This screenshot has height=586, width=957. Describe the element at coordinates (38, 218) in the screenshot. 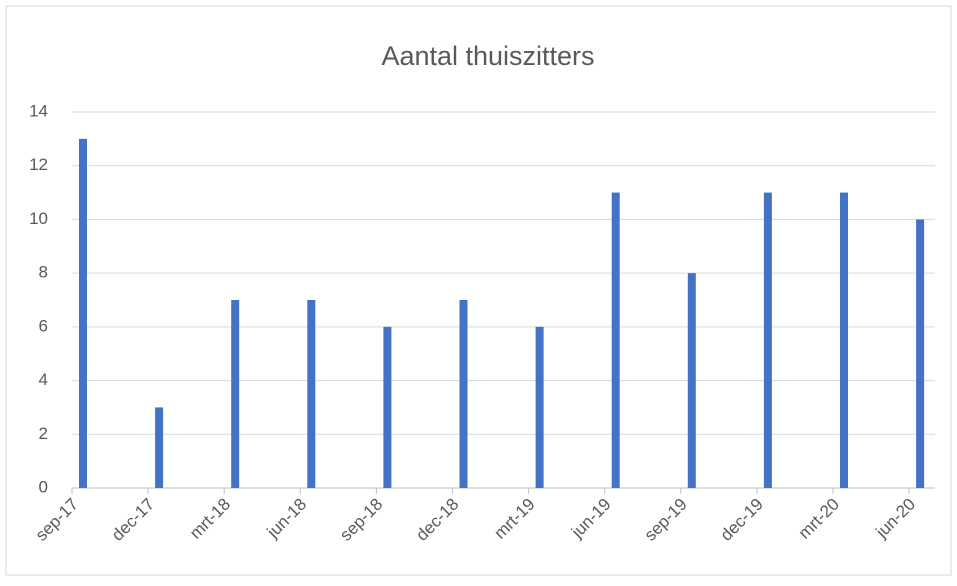

I see `y-tick-label: 10` at that location.